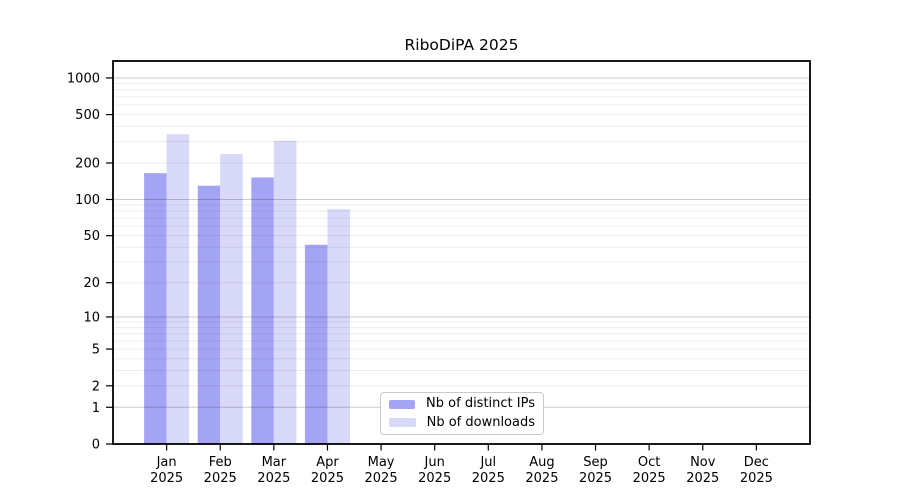 This screenshot has height=500, width=900. I want to click on y-tick-label: 50, so click(91, 236).